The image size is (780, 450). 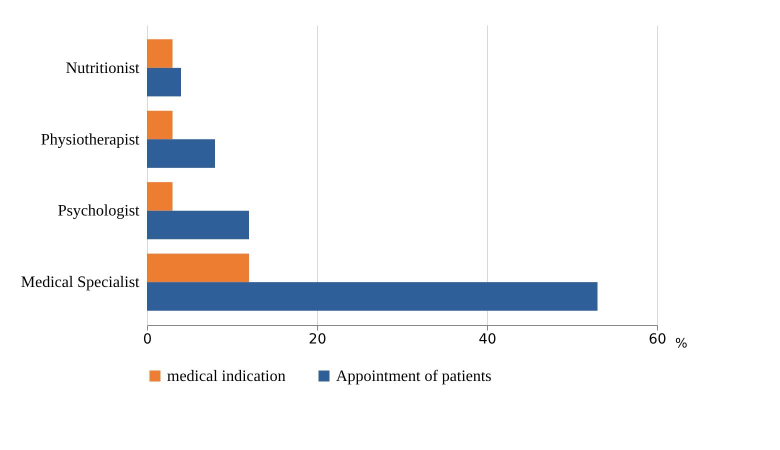 What do you see at coordinates (414, 376) in the screenshot?
I see `legend-label: Appointment of patients` at bounding box center [414, 376].